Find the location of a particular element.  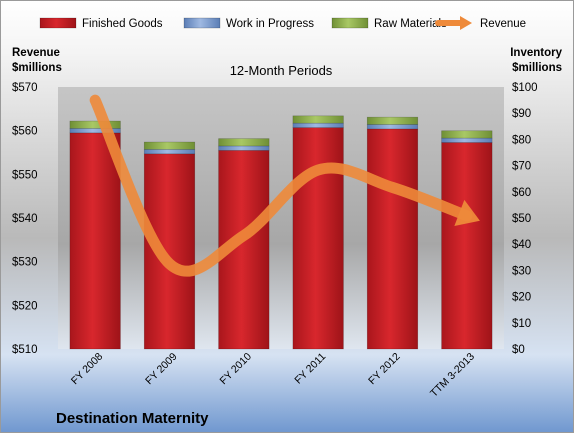

y-right-tick-label: $0 is located at coordinates (518, 350).